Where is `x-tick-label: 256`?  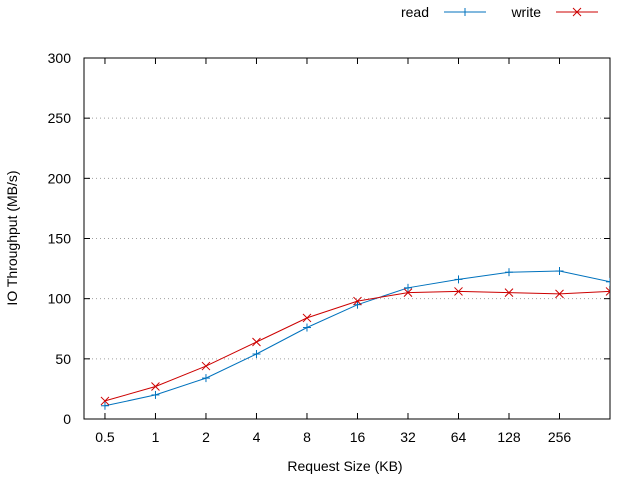 x-tick-label: 256 is located at coordinates (560, 437).